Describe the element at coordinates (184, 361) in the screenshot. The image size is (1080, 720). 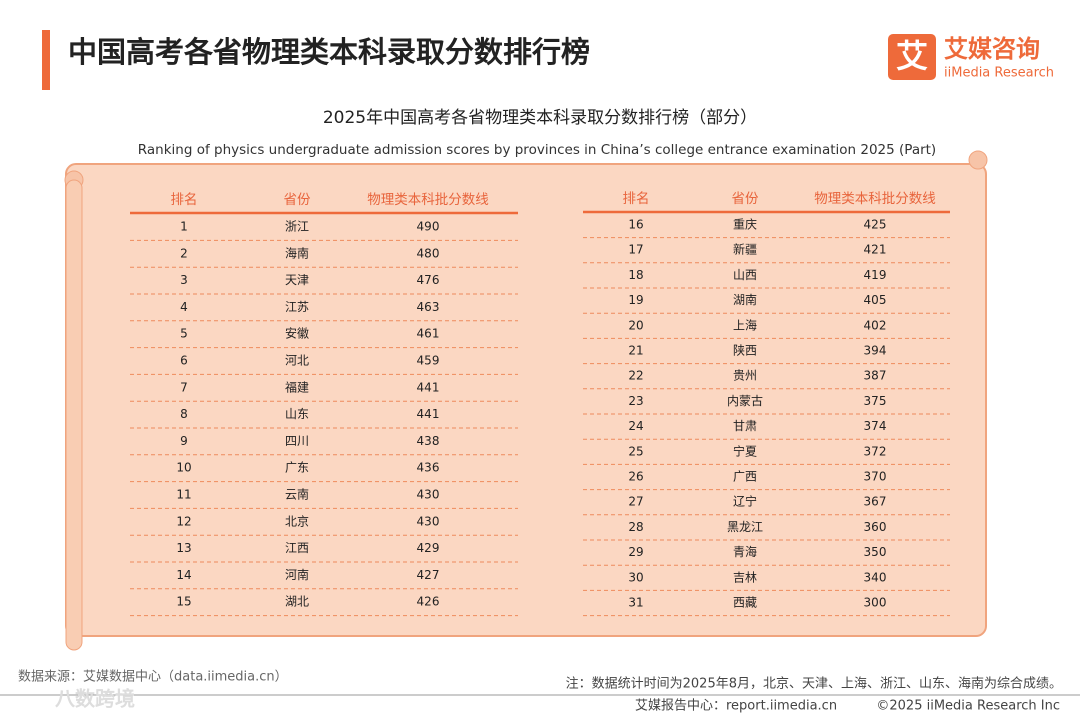
I see `cell: 6` at that location.